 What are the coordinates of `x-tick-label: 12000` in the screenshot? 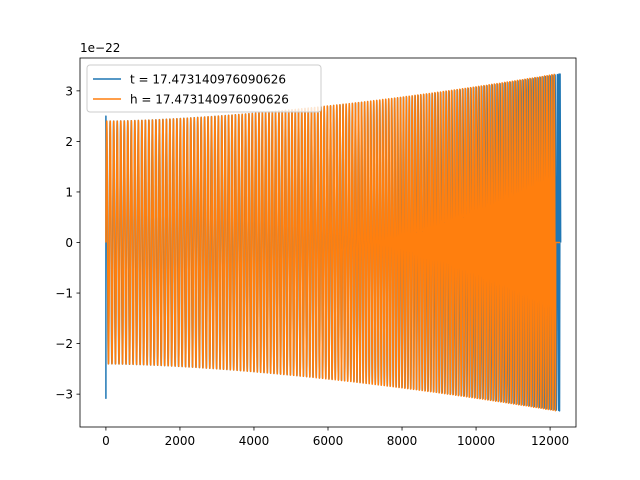 It's located at (550, 441).